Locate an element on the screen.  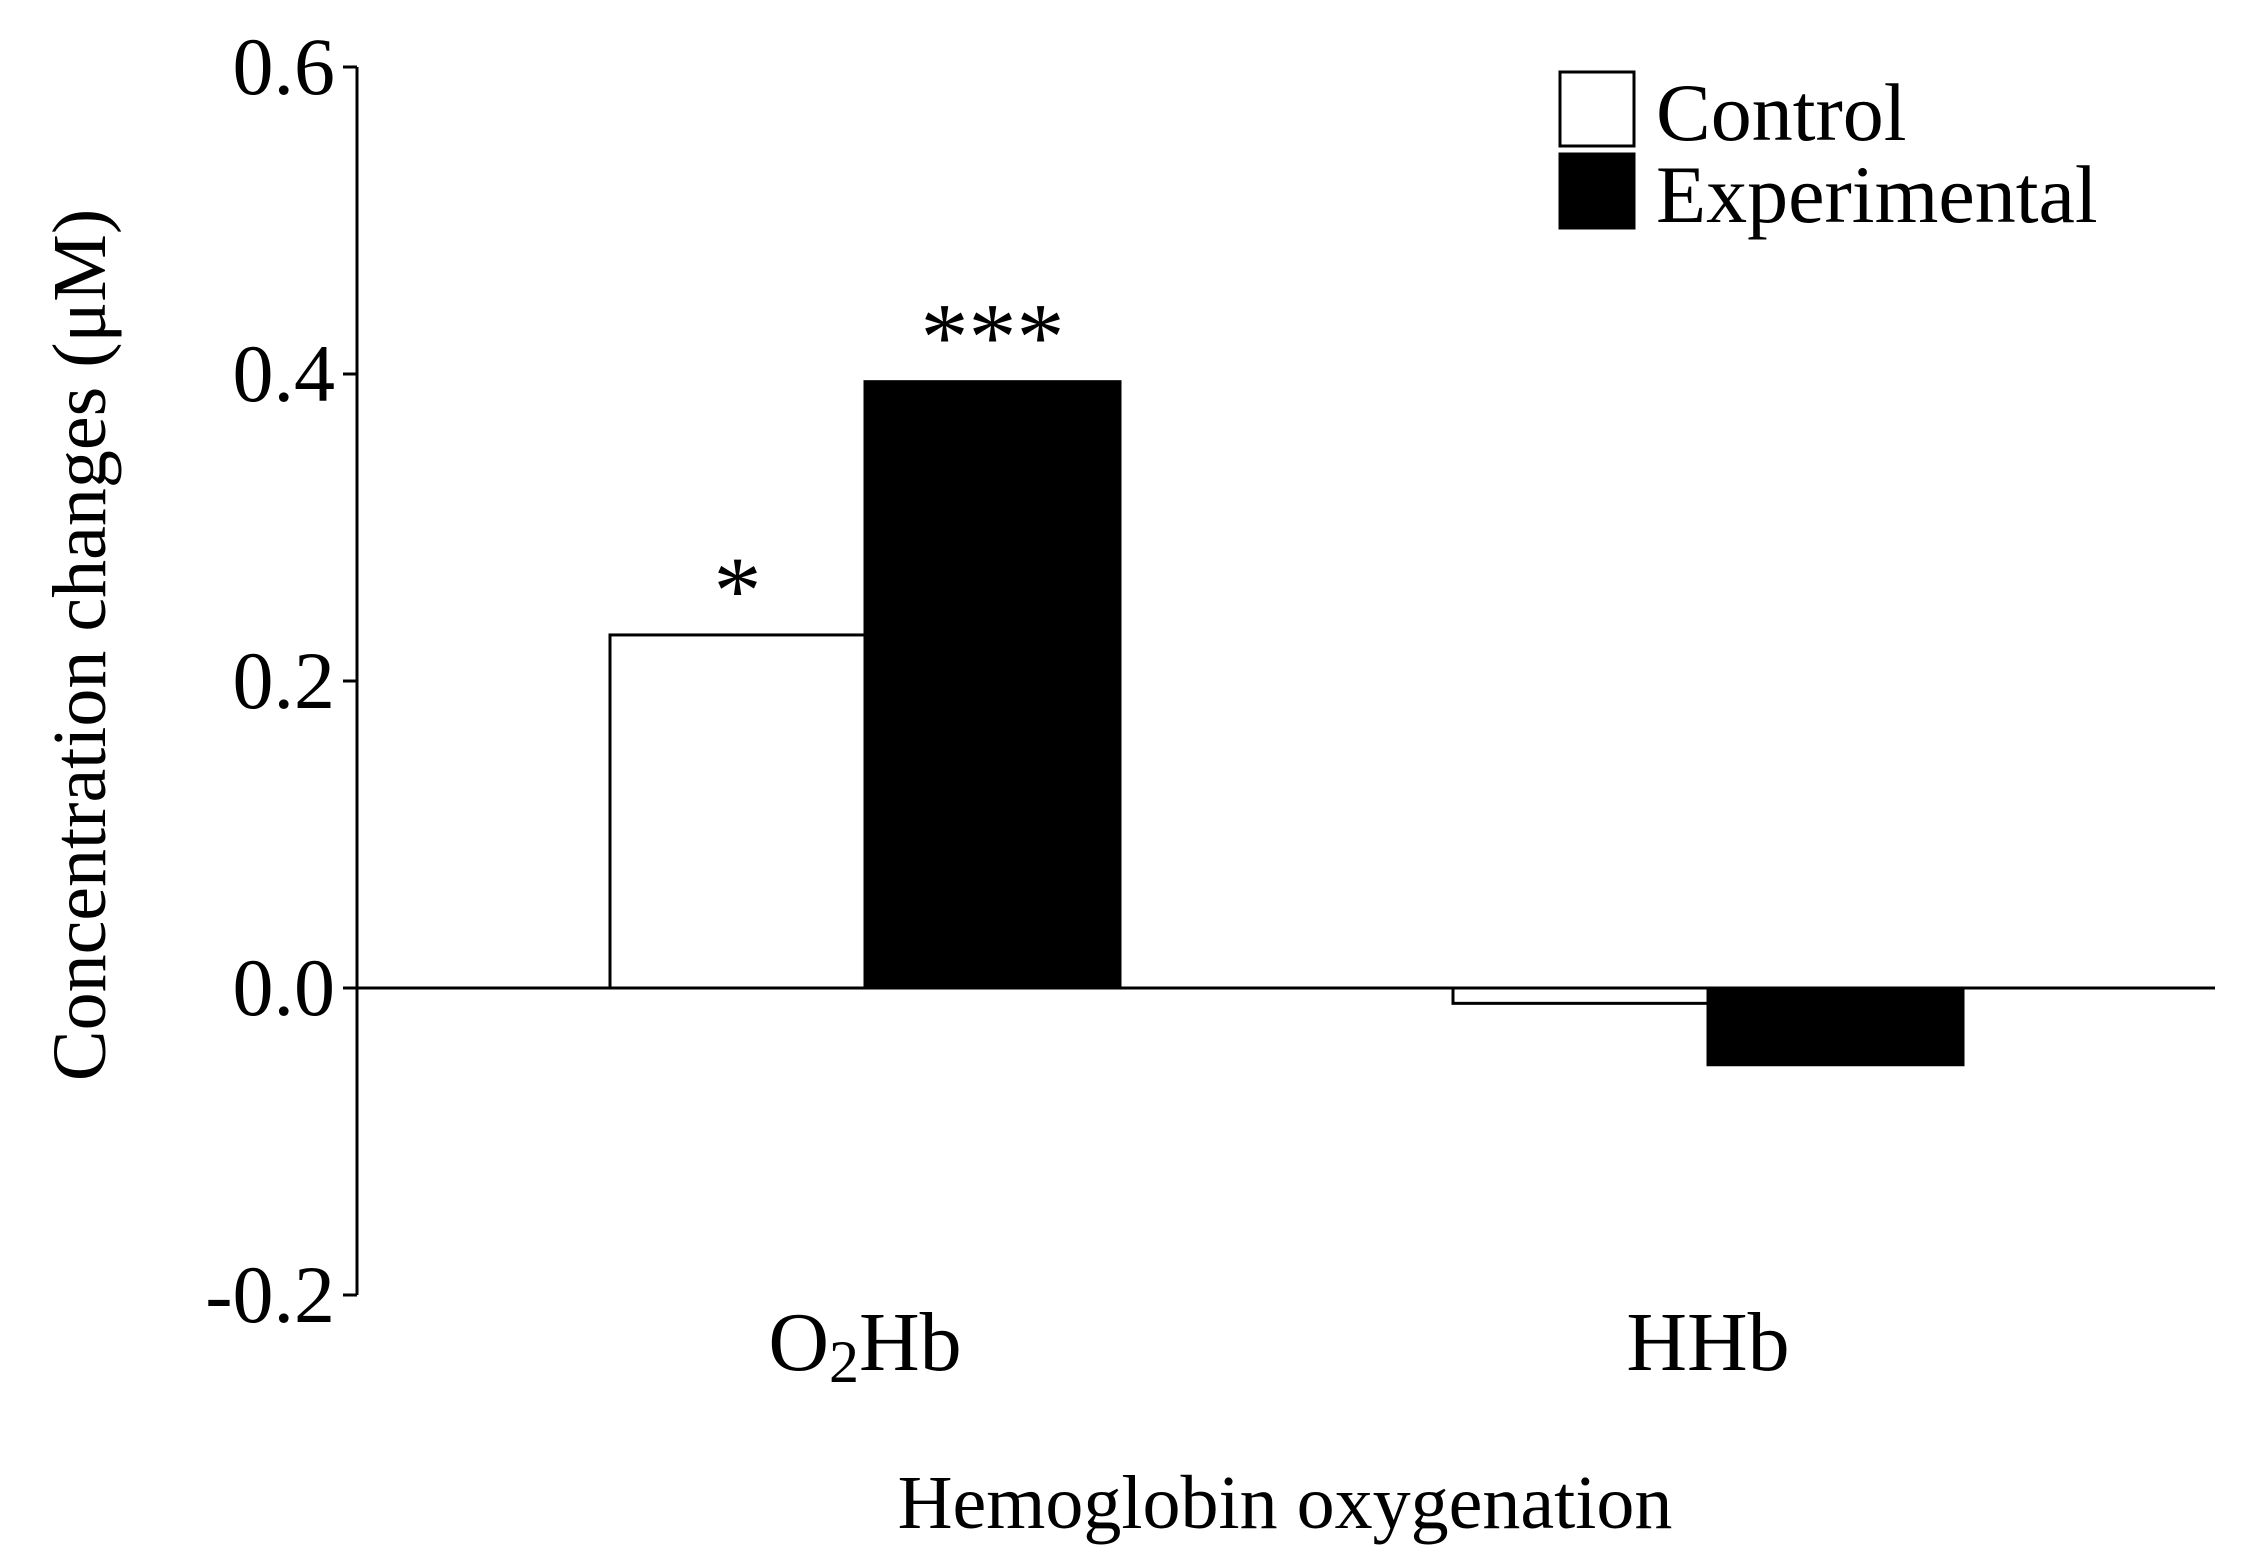
legend-label: Experimental is located at coordinates (1877, 194).